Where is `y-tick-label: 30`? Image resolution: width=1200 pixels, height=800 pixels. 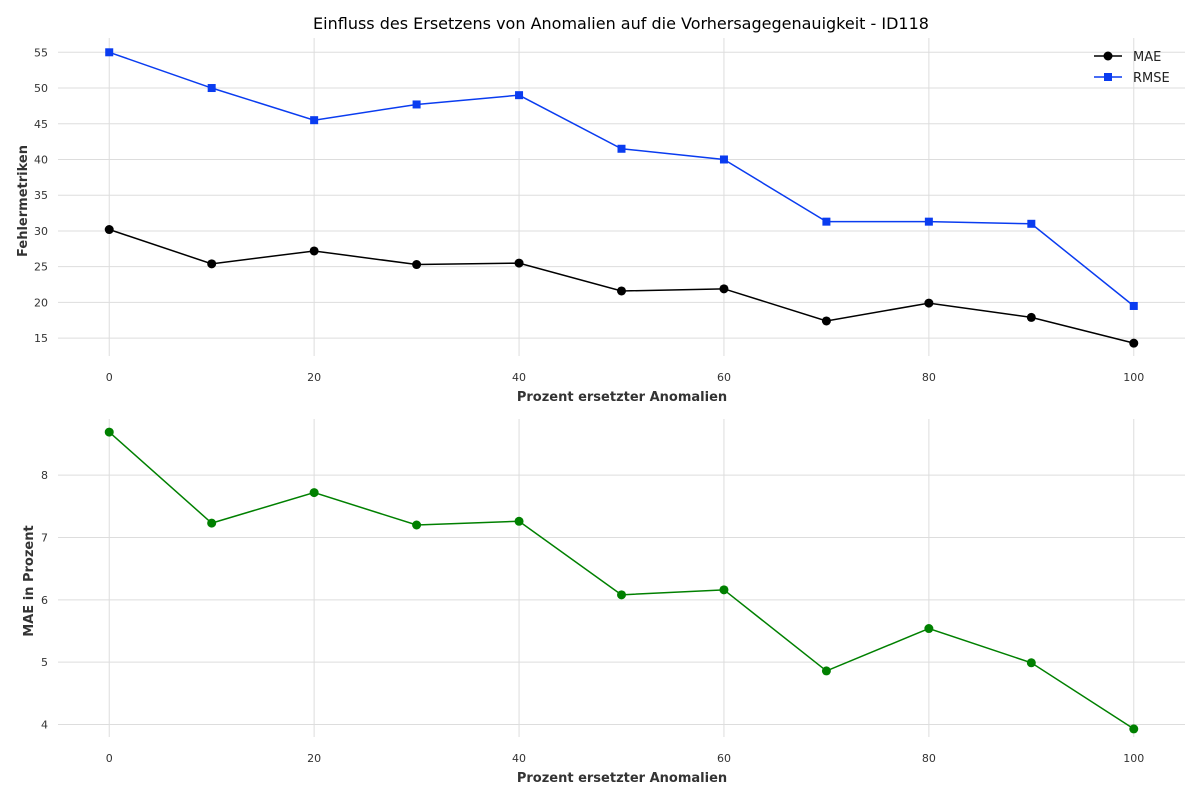 y-tick-label: 30 is located at coordinates (41, 231).